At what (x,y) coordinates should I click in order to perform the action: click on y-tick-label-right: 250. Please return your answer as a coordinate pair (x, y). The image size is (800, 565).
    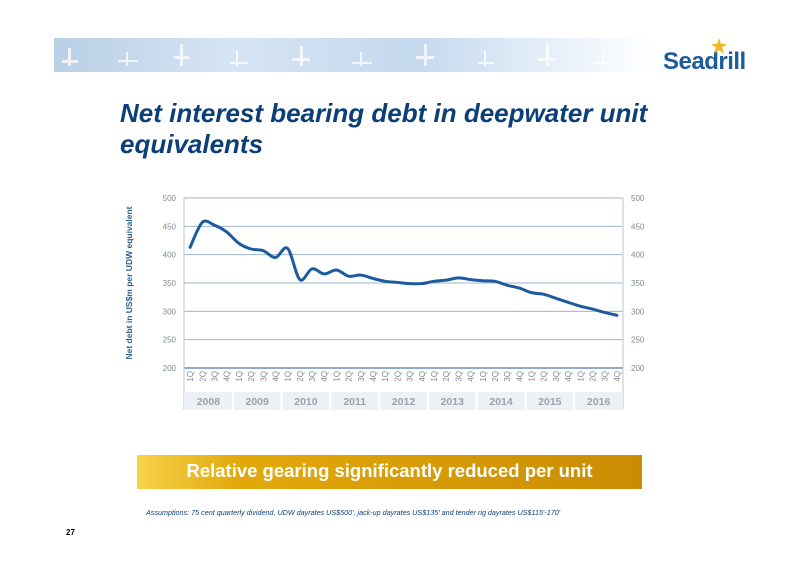
    Looking at the image, I should click on (638, 340).